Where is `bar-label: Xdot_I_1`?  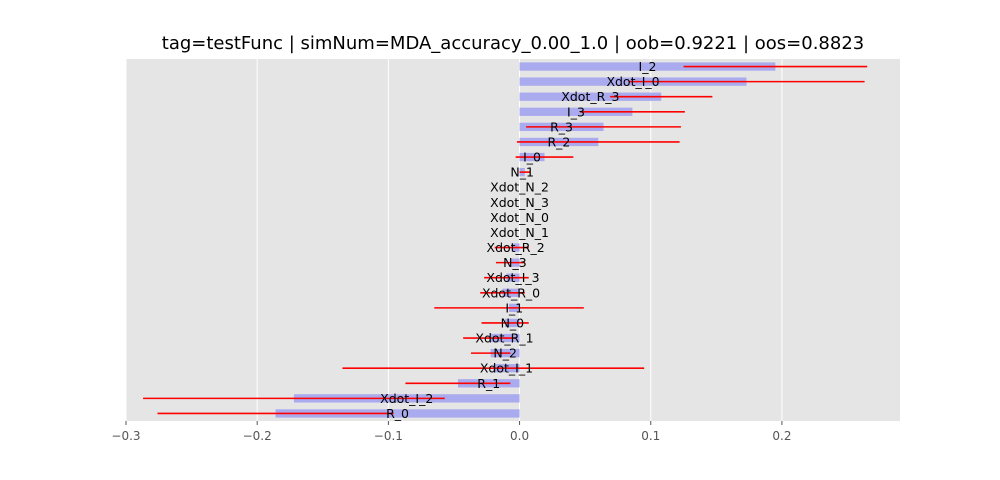
bar-label: Xdot_I_1 is located at coordinates (506, 368).